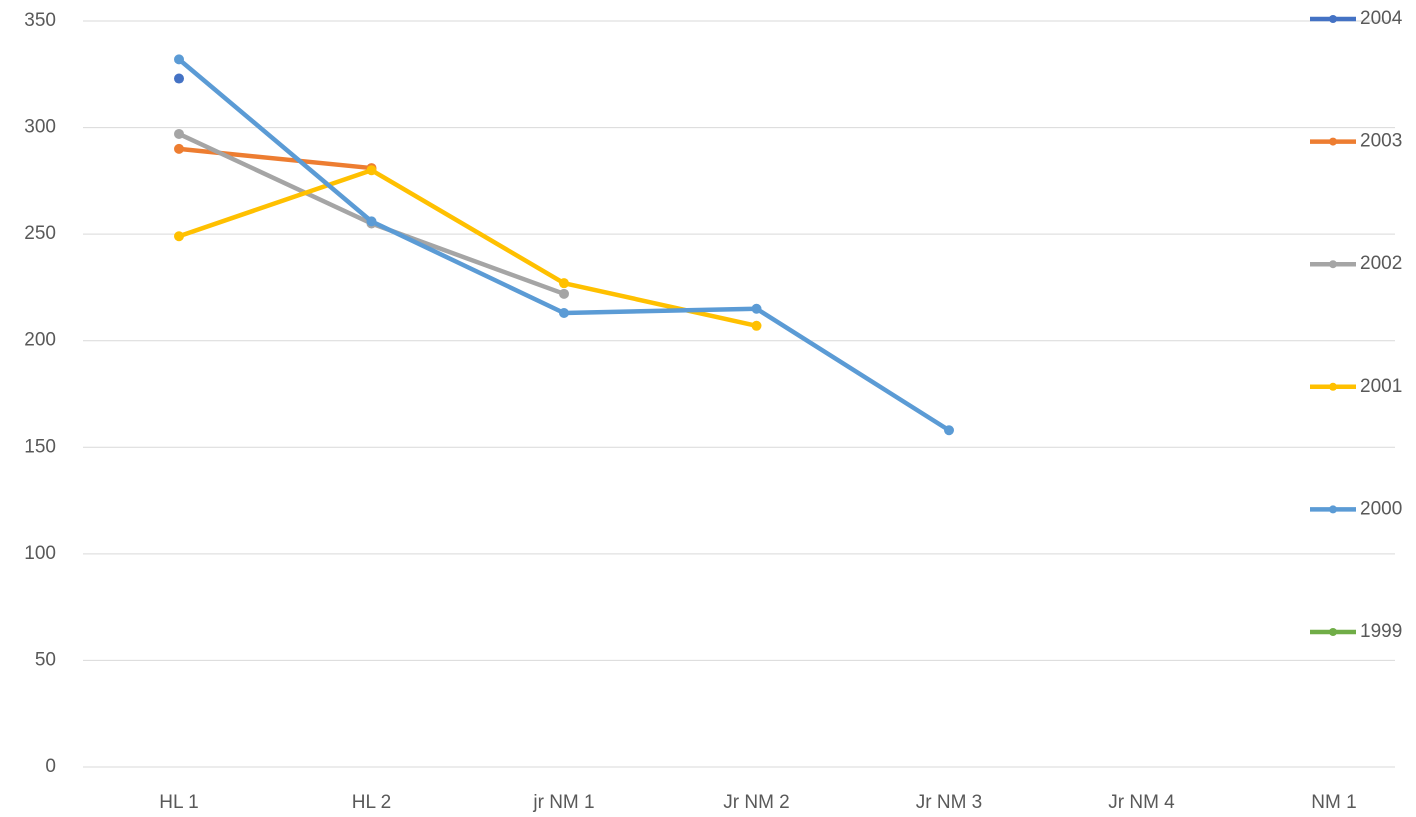 This screenshot has height=817, width=1416. What do you see at coordinates (1333, 802) in the screenshot?
I see `x-tick-label: NM 1` at bounding box center [1333, 802].